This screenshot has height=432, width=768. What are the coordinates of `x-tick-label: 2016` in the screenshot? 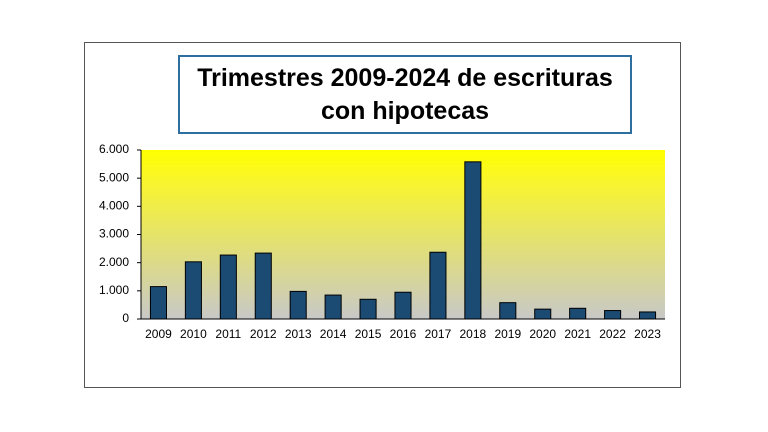 It's located at (403, 334).